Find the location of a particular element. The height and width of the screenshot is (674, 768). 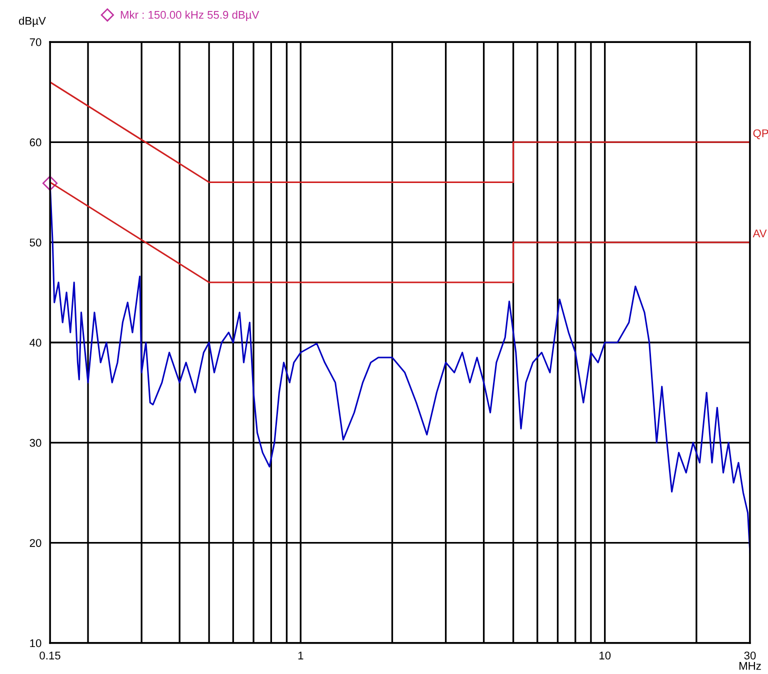

series-label: QP is located at coordinates (760, 134).